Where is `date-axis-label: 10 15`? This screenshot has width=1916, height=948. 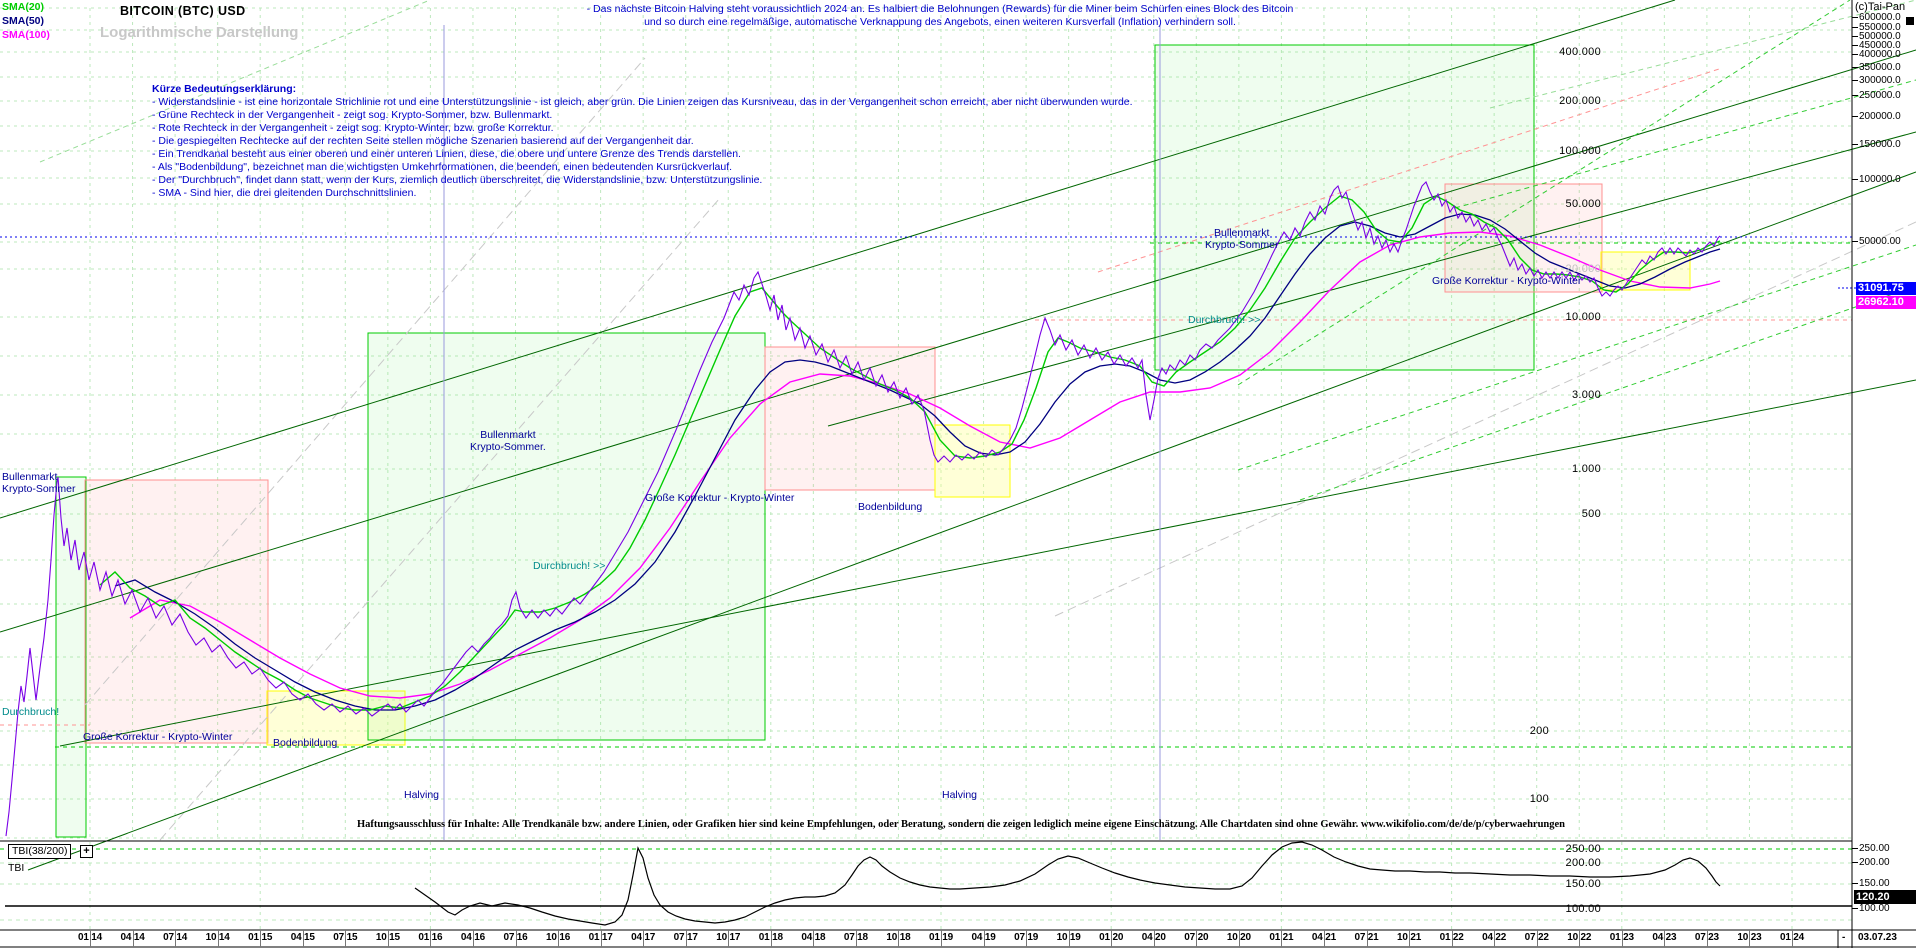
date-axis-label: 10 15 is located at coordinates (387, 937).